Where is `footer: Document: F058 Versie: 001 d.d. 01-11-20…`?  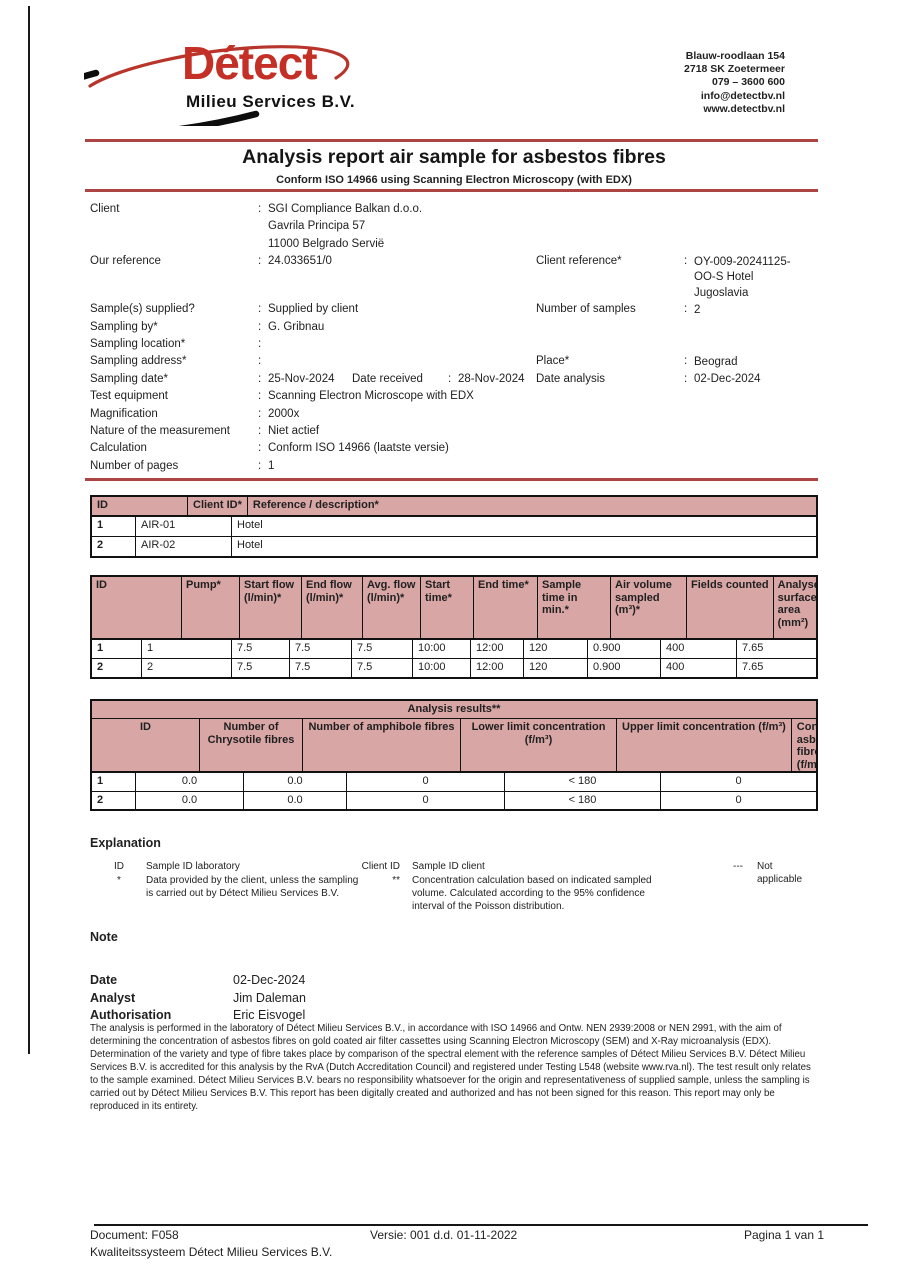 footer: Document: F058 Versie: 001 d.d. 01-11-20… is located at coordinates (479, 1236).